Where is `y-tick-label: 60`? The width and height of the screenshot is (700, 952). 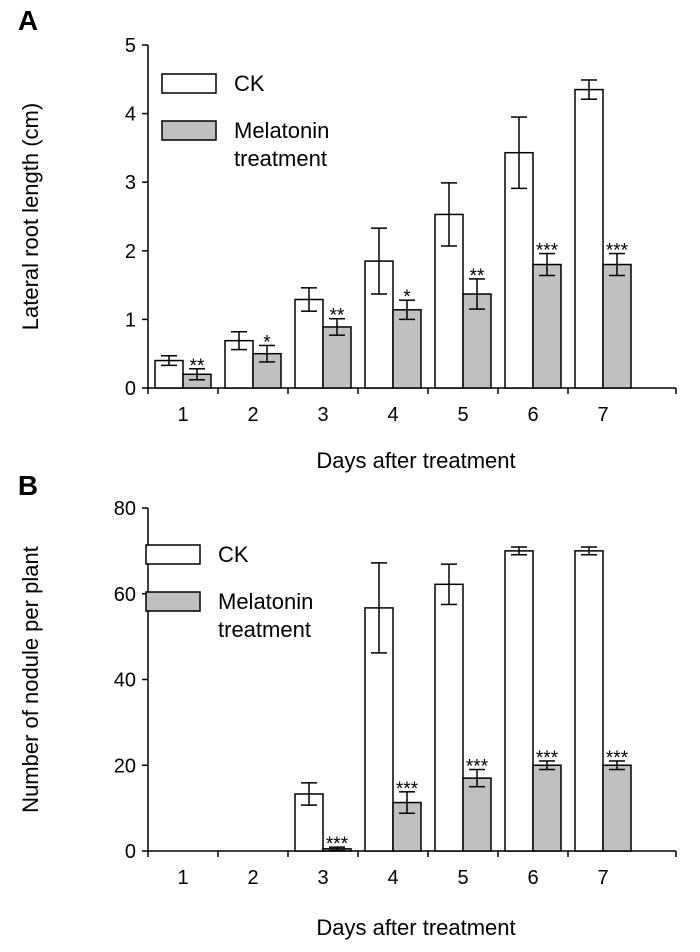 y-tick-label: 60 is located at coordinates (125, 595).